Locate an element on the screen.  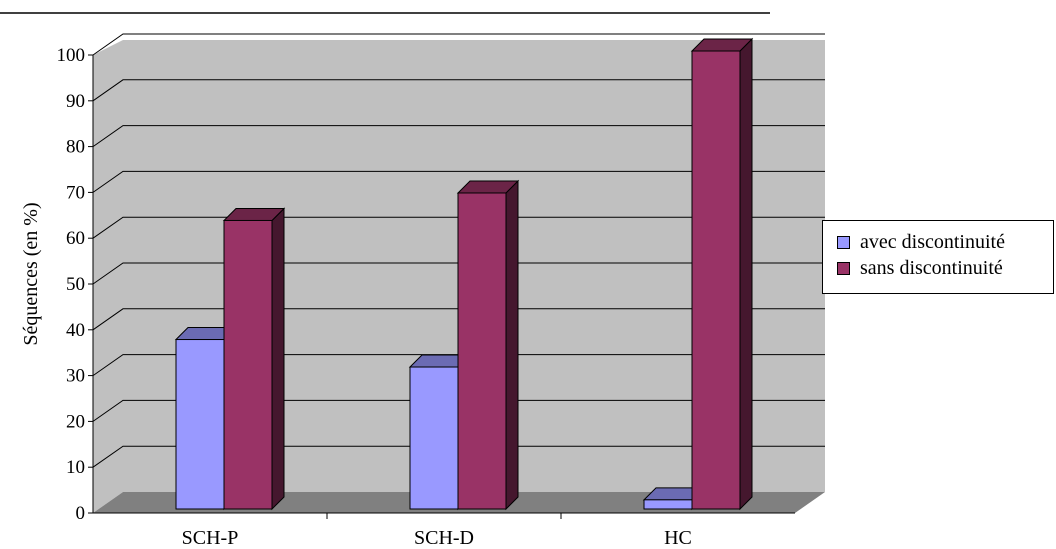
x-axis-ticks: SCH-P SCH-D HC is located at coordinates (437, 531).